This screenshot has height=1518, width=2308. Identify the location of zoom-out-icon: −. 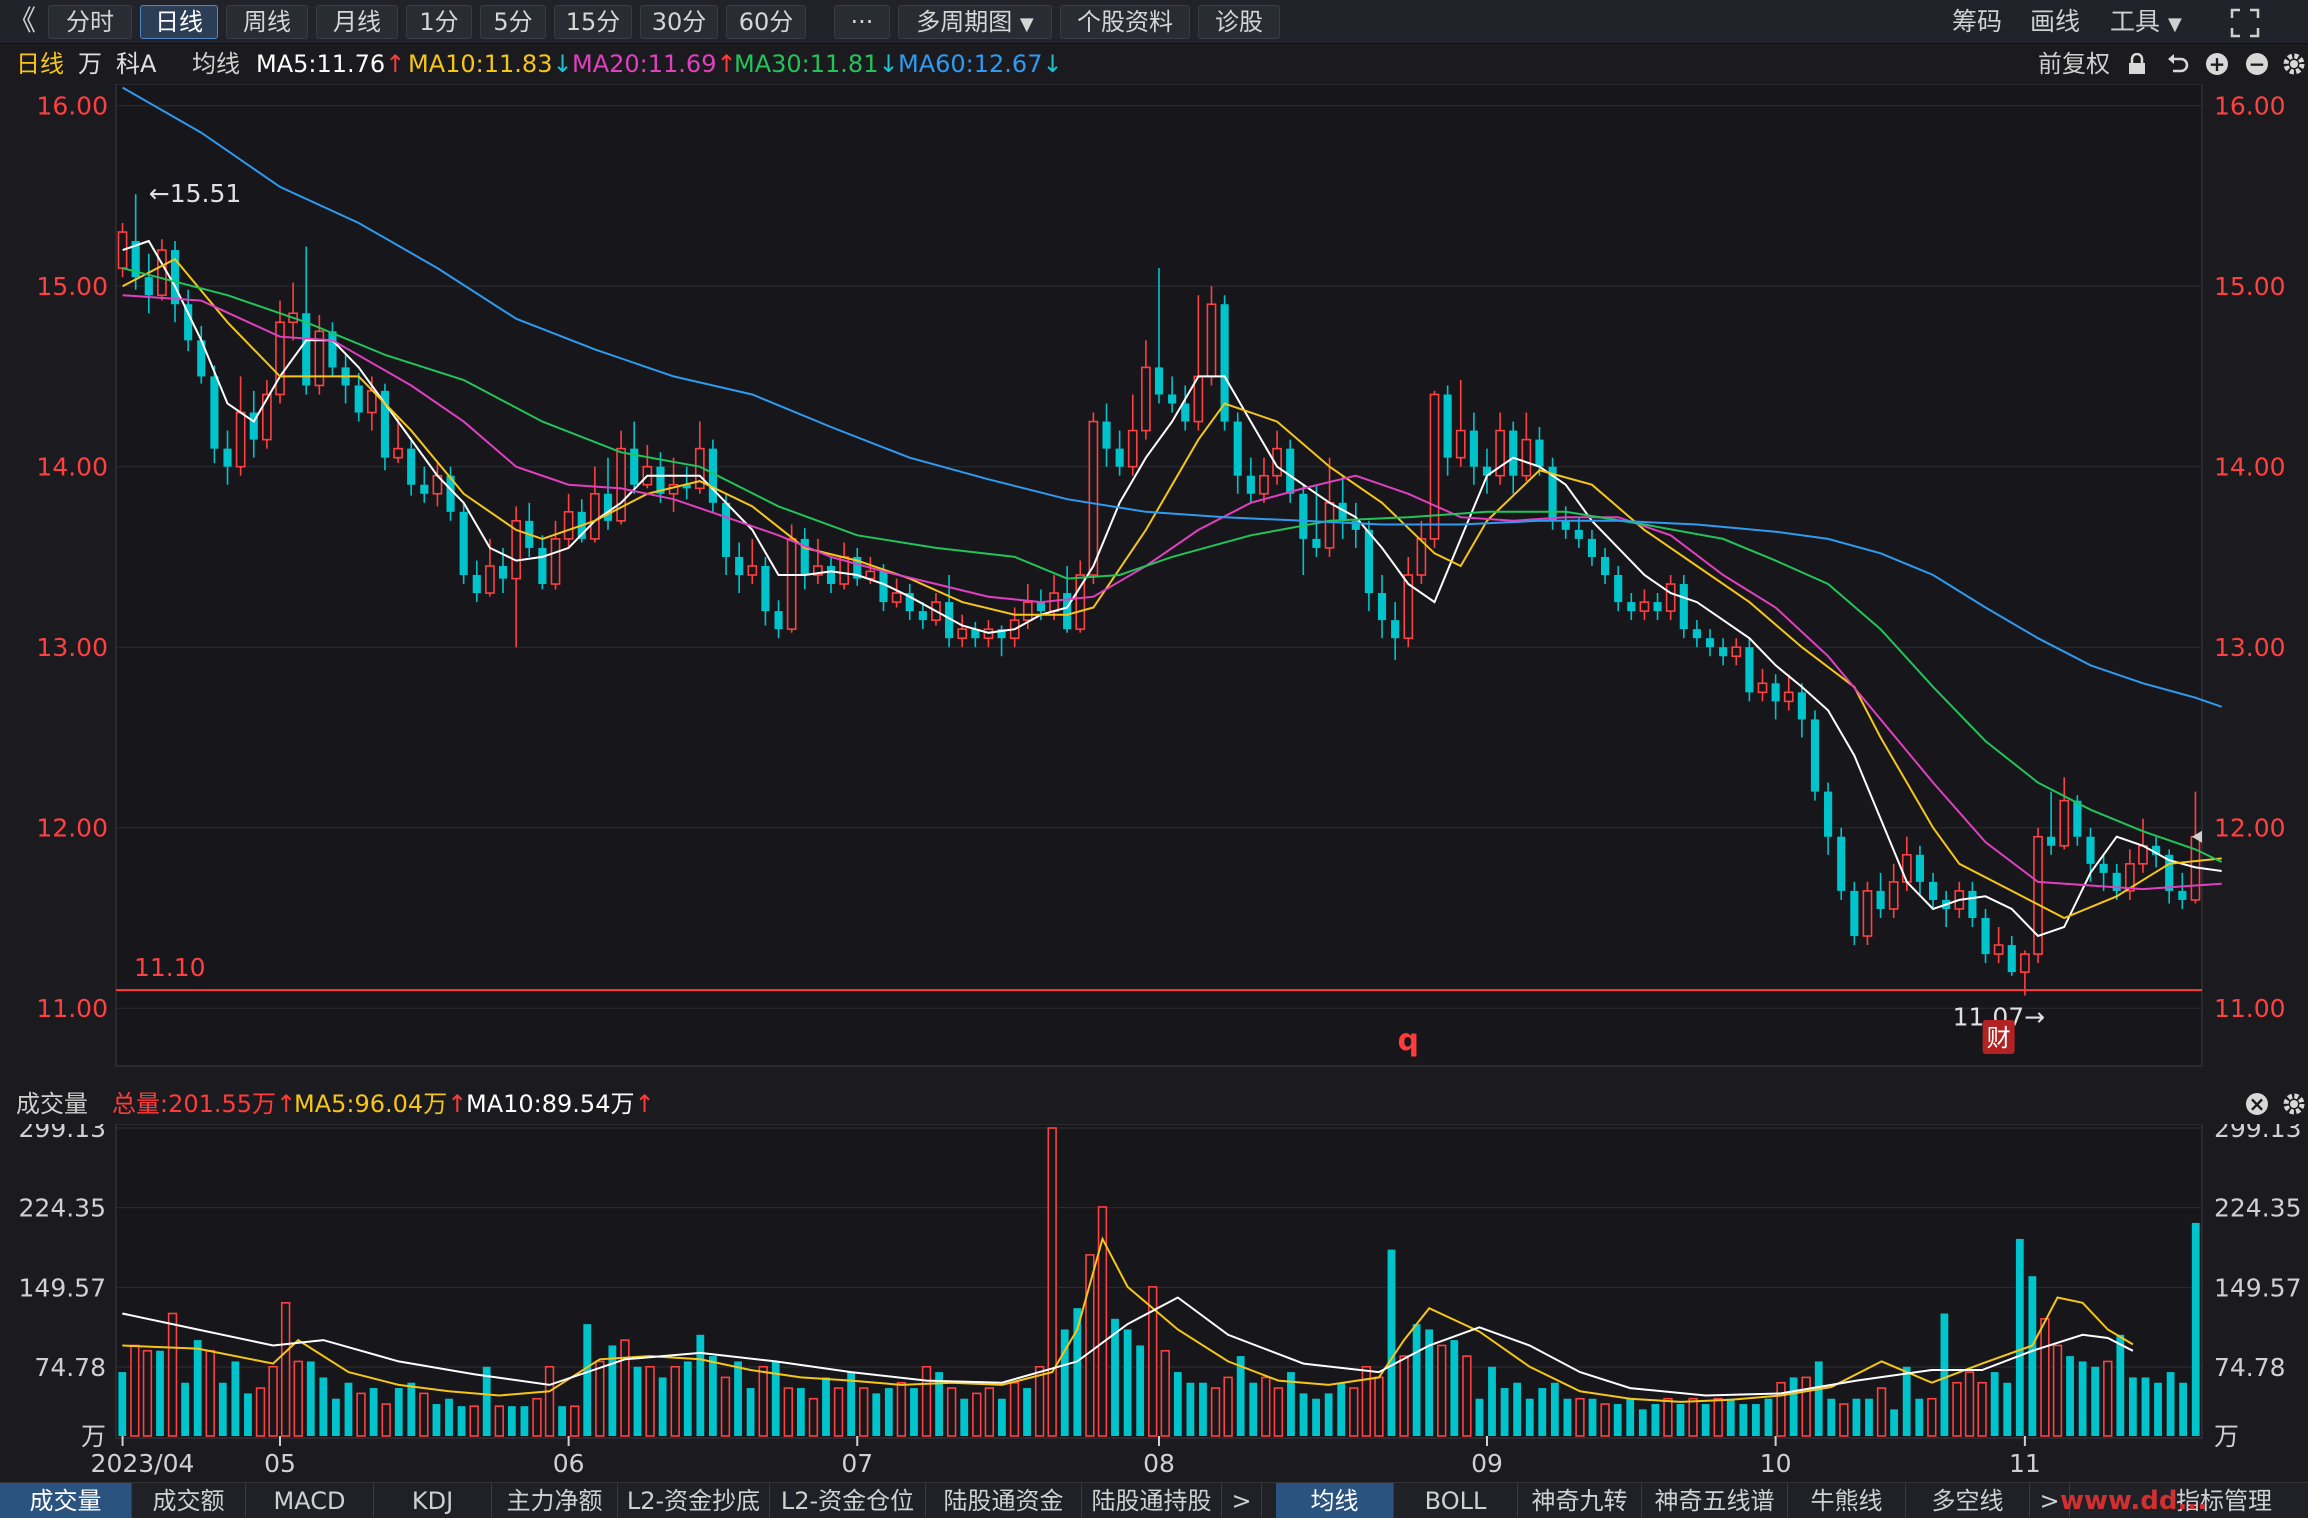
(2257, 64).